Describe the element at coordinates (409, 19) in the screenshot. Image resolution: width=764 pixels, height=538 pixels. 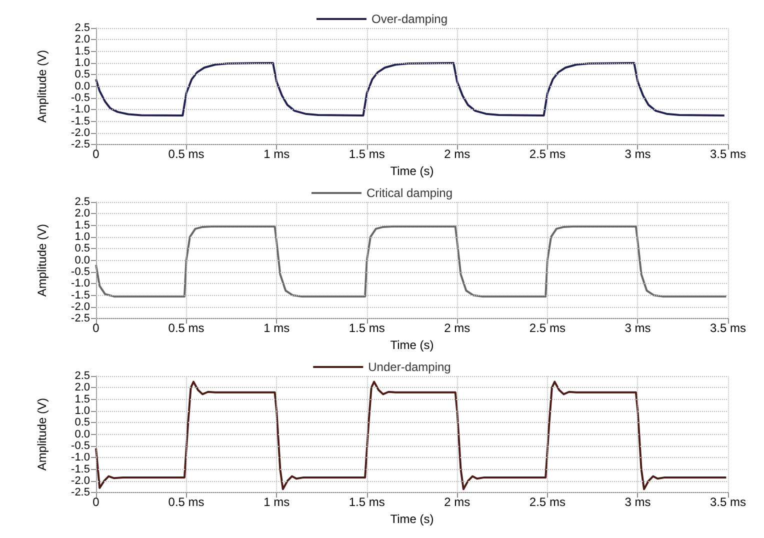
I see `legend-label: Over-damping` at that location.